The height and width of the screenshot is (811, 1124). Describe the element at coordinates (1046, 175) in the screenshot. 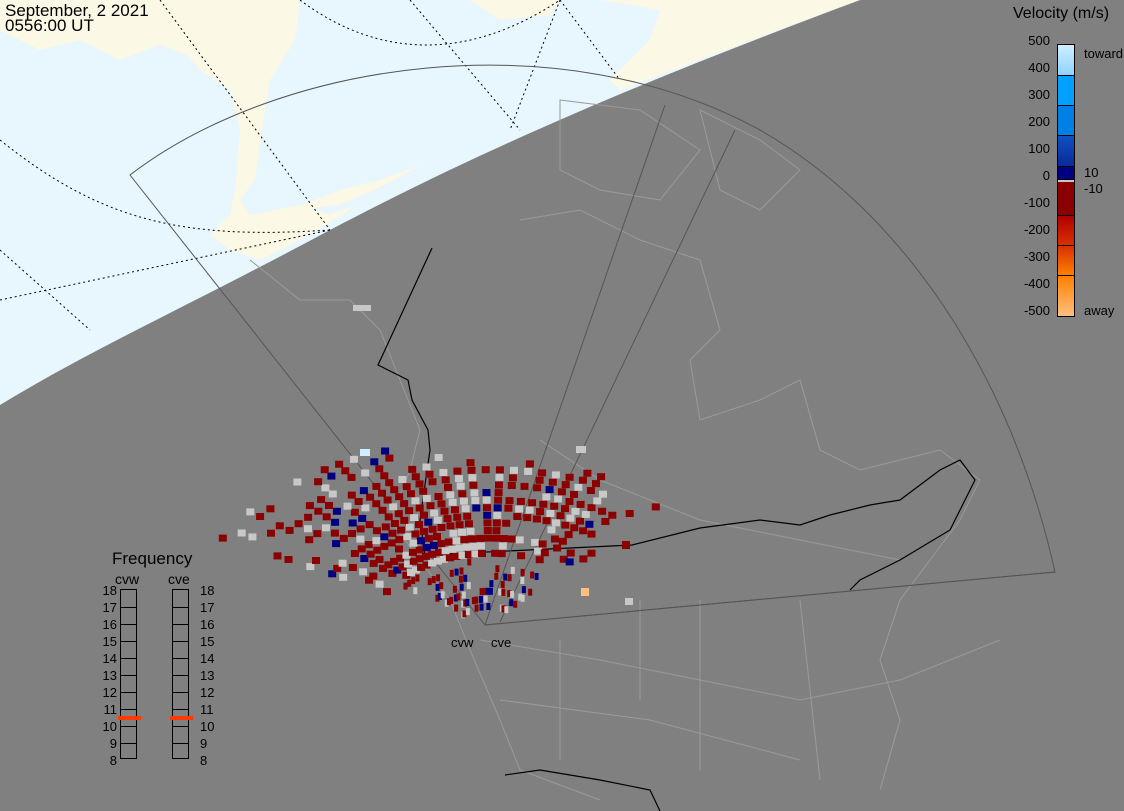

I see `colorbar-tick: 0` at that location.